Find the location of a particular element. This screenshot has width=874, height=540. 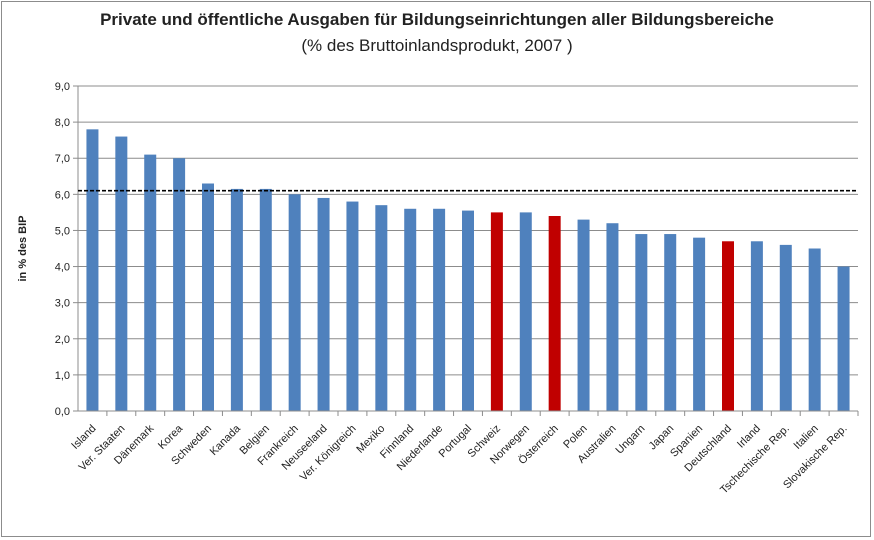

y-tick-label: 5,0 is located at coordinates (62, 231).